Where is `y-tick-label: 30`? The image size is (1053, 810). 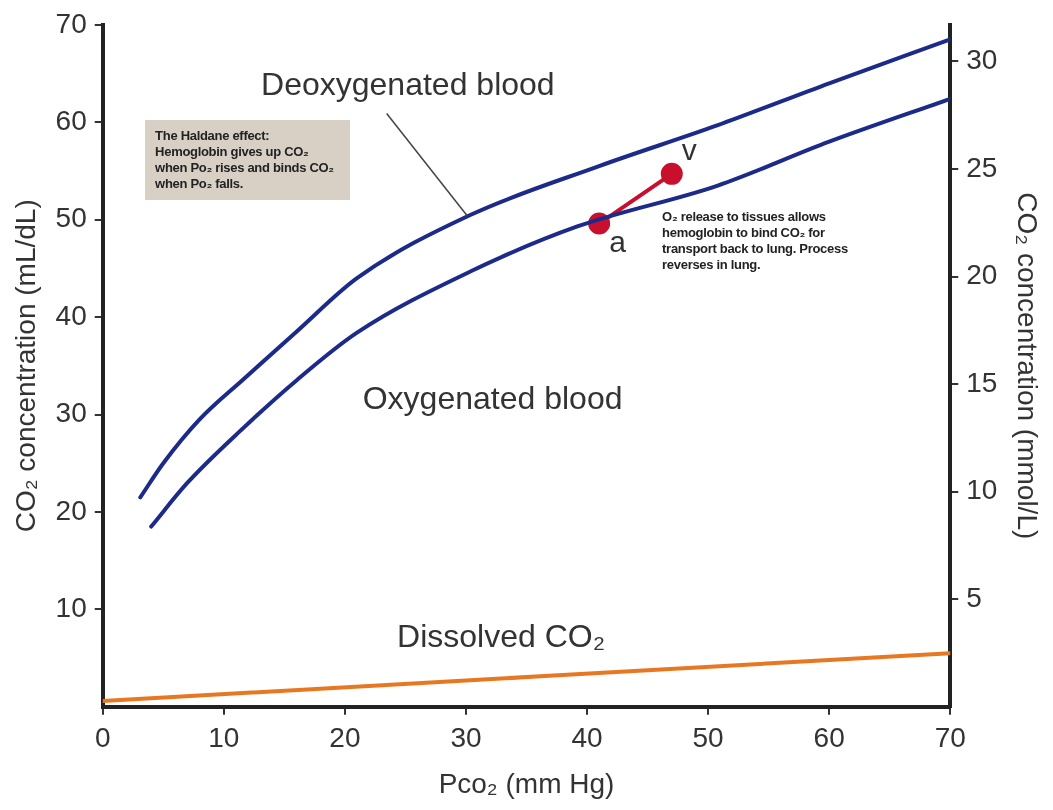
y-tick-label: 30 is located at coordinates (71, 413).